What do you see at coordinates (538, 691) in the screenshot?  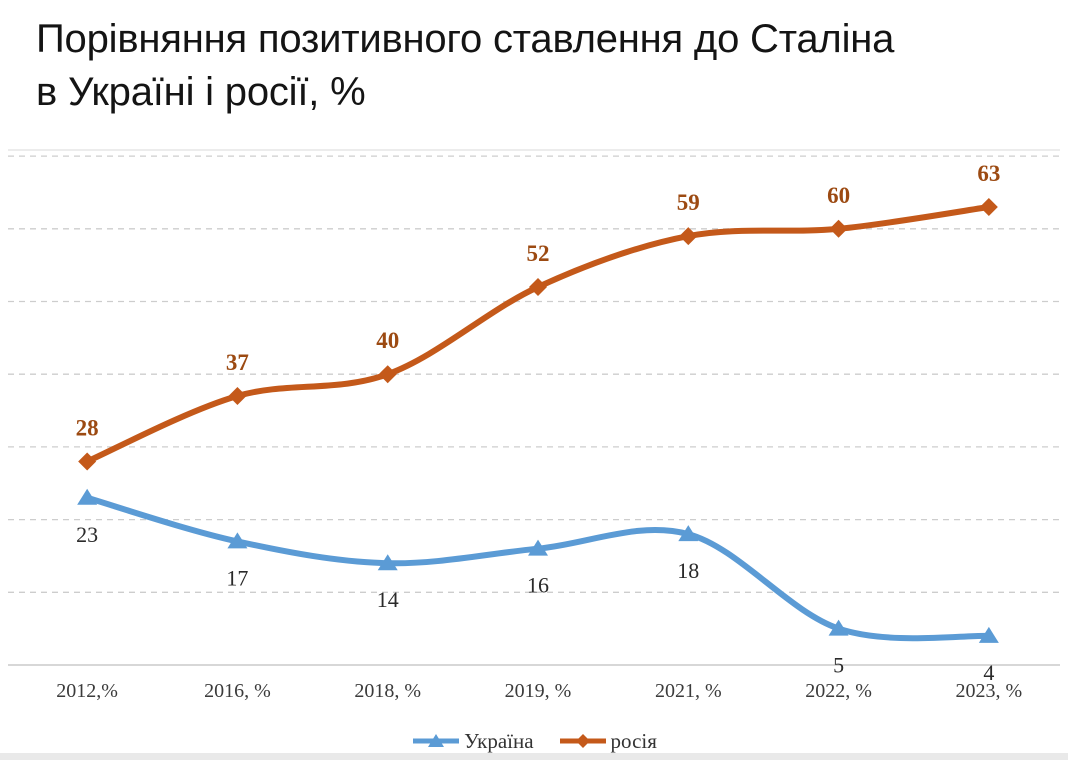 I see `x-axis-label: 2019, %` at bounding box center [538, 691].